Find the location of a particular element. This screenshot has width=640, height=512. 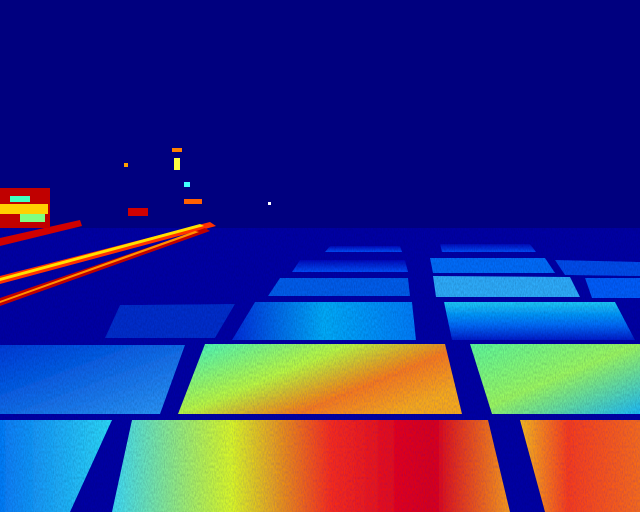

building is located at coordinates (25, 208).